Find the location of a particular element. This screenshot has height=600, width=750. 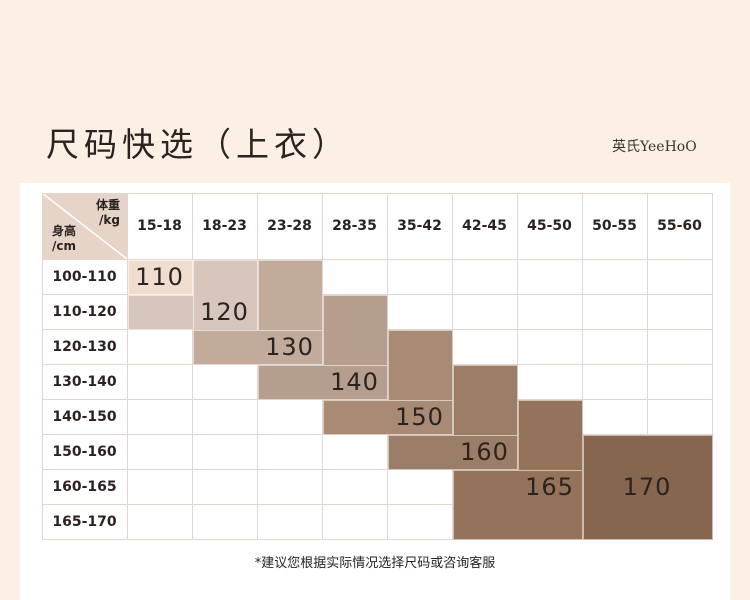

size-label: 140 is located at coordinates (354, 381).